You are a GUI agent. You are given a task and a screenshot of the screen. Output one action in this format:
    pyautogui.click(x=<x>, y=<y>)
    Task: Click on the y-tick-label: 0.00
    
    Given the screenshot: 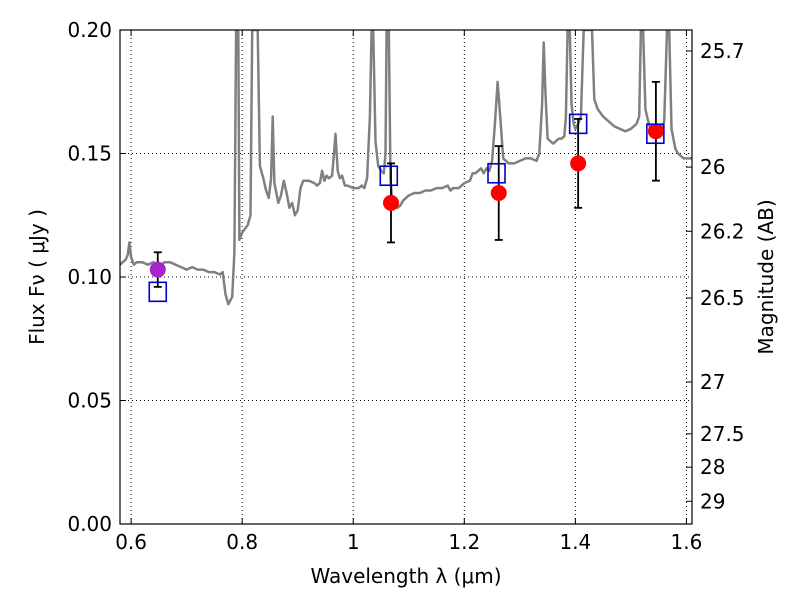 What is the action you would take?
    pyautogui.click(x=89, y=524)
    